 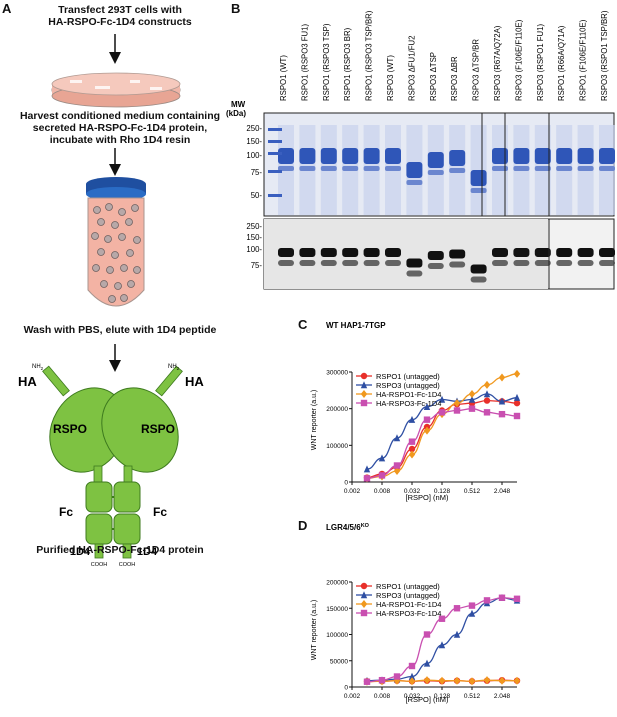 What do you see at coordinates (408, 613) in the screenshot?
I see `legend-entry: HA-RSPO3-Fc-1D4` at bounding box center [408, 613].